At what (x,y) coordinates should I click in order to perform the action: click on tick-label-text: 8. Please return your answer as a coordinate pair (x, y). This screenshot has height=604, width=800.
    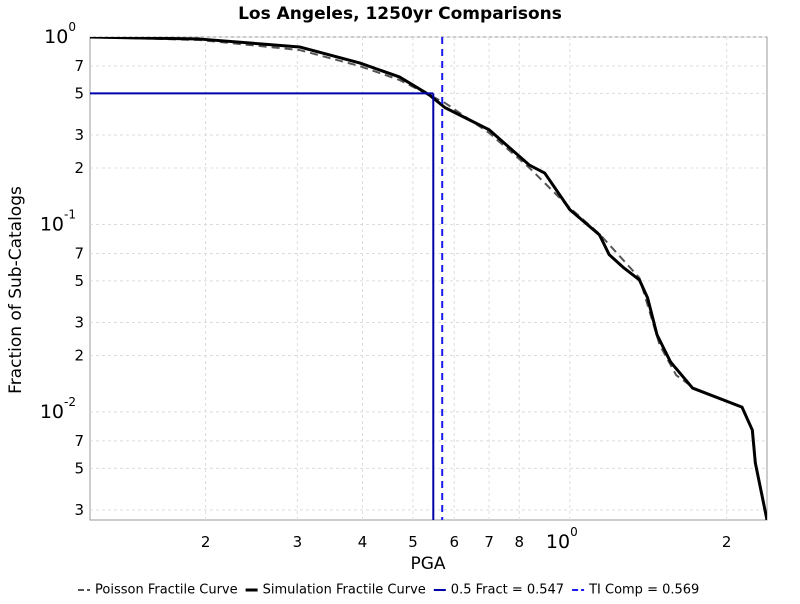
    Looking at the image, I should click on (520, 542).